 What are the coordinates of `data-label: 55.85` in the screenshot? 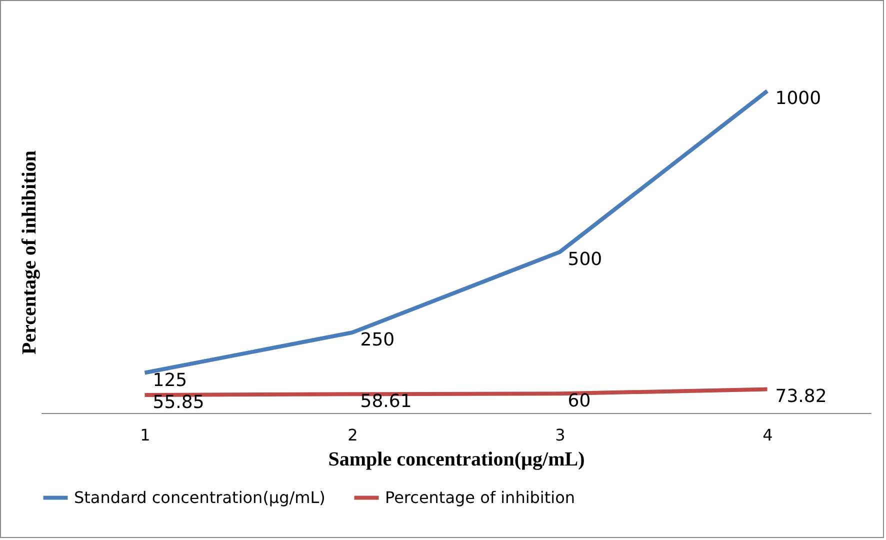 It's located at (178, 403).